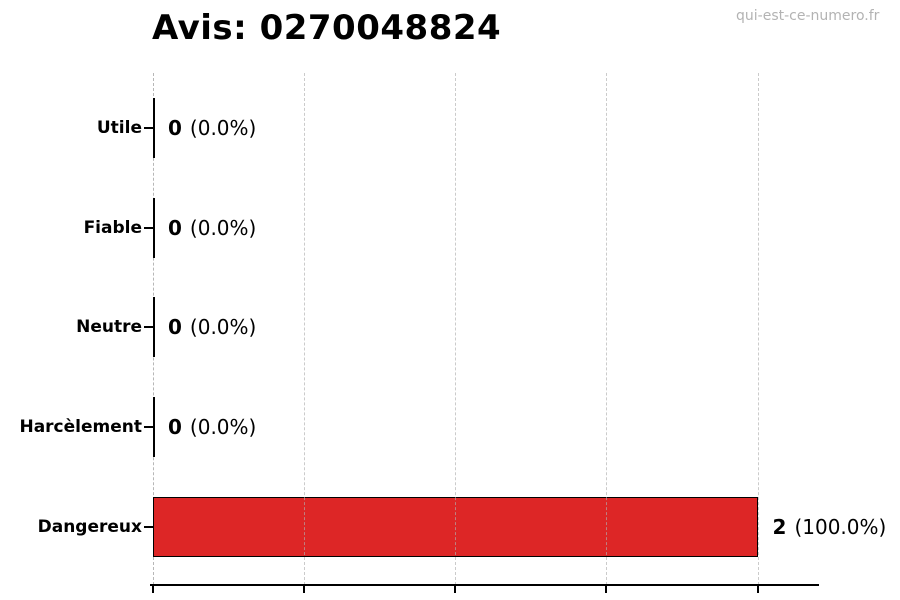 Image resolution: width=900 pixels, height=600 pixels. Describe the element at coordinates (450, 427) in the screenshot. I see `bar-row-harcelement: Harcèlement 0 (0.0%)` at that location.